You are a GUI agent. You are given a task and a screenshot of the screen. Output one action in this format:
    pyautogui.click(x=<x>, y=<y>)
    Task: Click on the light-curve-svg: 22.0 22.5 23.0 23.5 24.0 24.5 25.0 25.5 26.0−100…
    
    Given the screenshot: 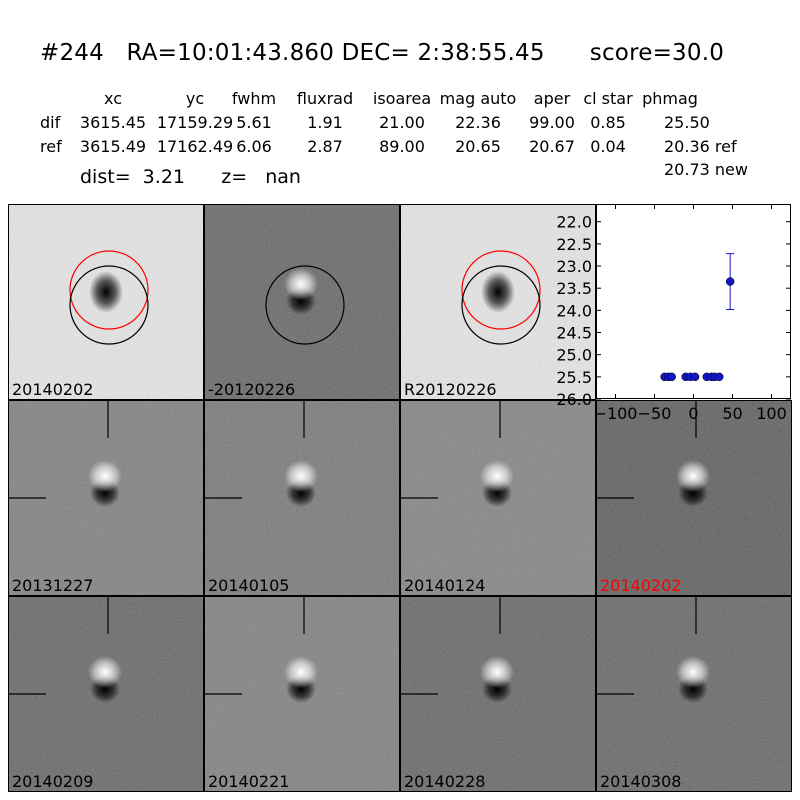 What is the action you would take?
    pyautogui.click(x=673, y=313)
    